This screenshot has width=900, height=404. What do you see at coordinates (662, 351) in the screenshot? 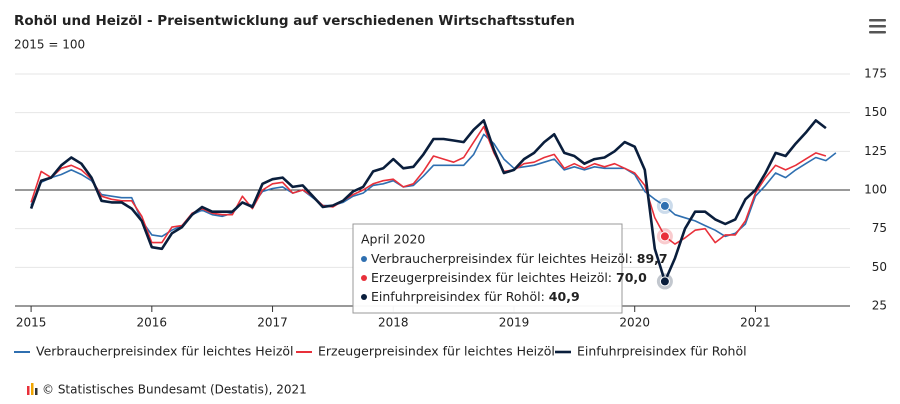
I see `legend-label: Einfuhrpreisindex für Rohöl` at bounding box center [662, 351].